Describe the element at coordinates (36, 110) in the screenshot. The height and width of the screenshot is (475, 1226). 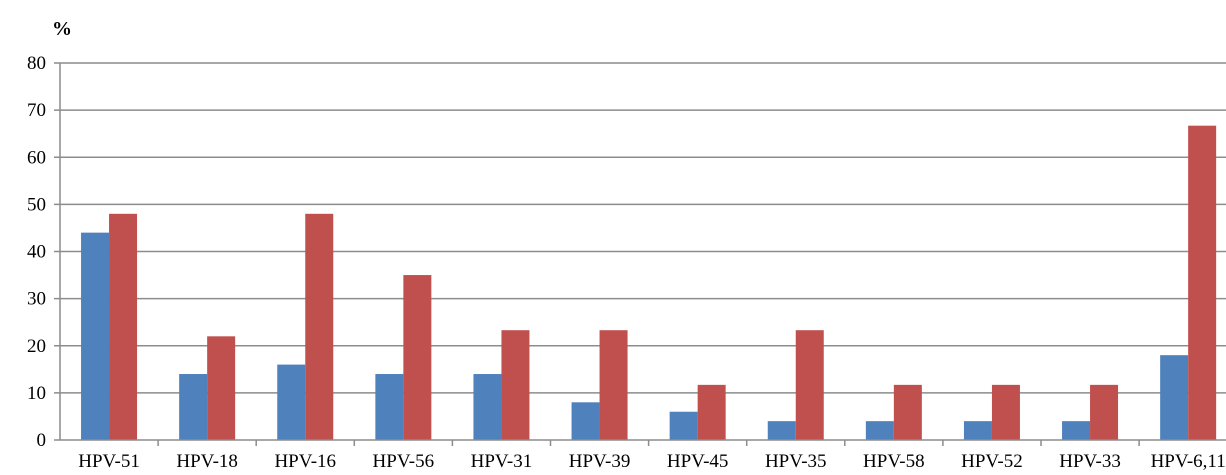
I see `y-tick-label: 70` at that location.